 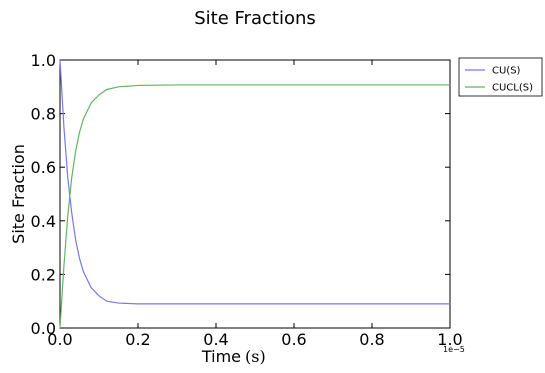 What do you see at coordinates (59, 339) in the screenshot?
I see `x-tick-label: 0.0` at bounding box center [59, 339].